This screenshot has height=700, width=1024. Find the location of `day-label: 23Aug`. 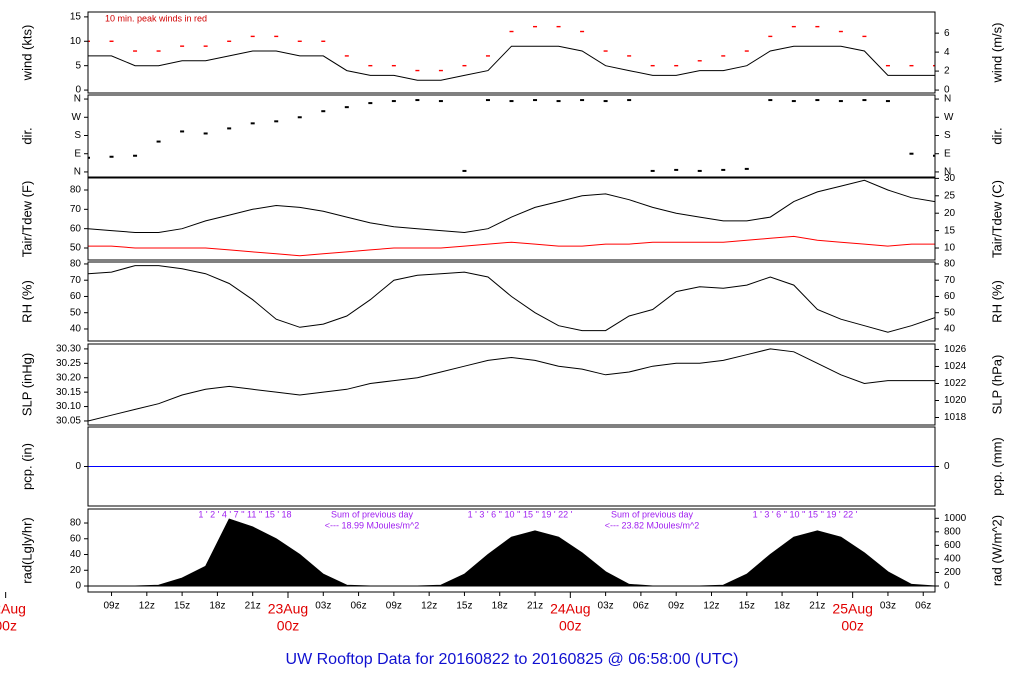

day-label: 23Aug is located at coordinates (288, 609).